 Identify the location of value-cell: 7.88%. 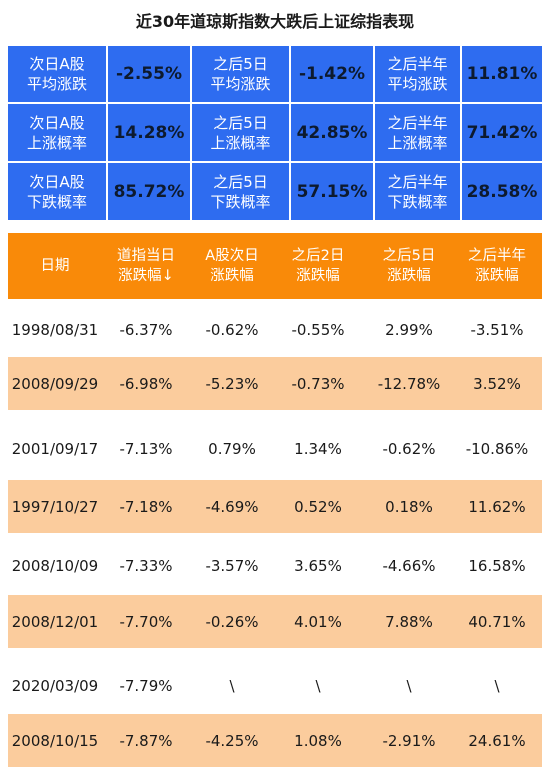
(409, 621).